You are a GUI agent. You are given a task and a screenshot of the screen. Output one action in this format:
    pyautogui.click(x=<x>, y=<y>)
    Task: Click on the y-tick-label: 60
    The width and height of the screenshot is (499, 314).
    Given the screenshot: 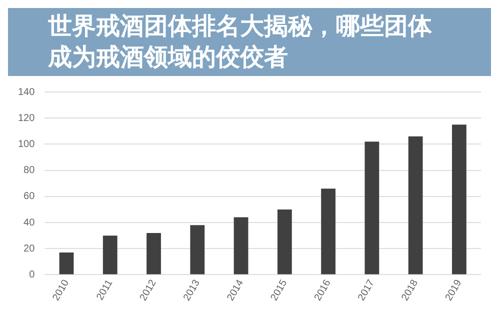 What is the action you would take?
    pyautogui.click(x=30, y=196)
    